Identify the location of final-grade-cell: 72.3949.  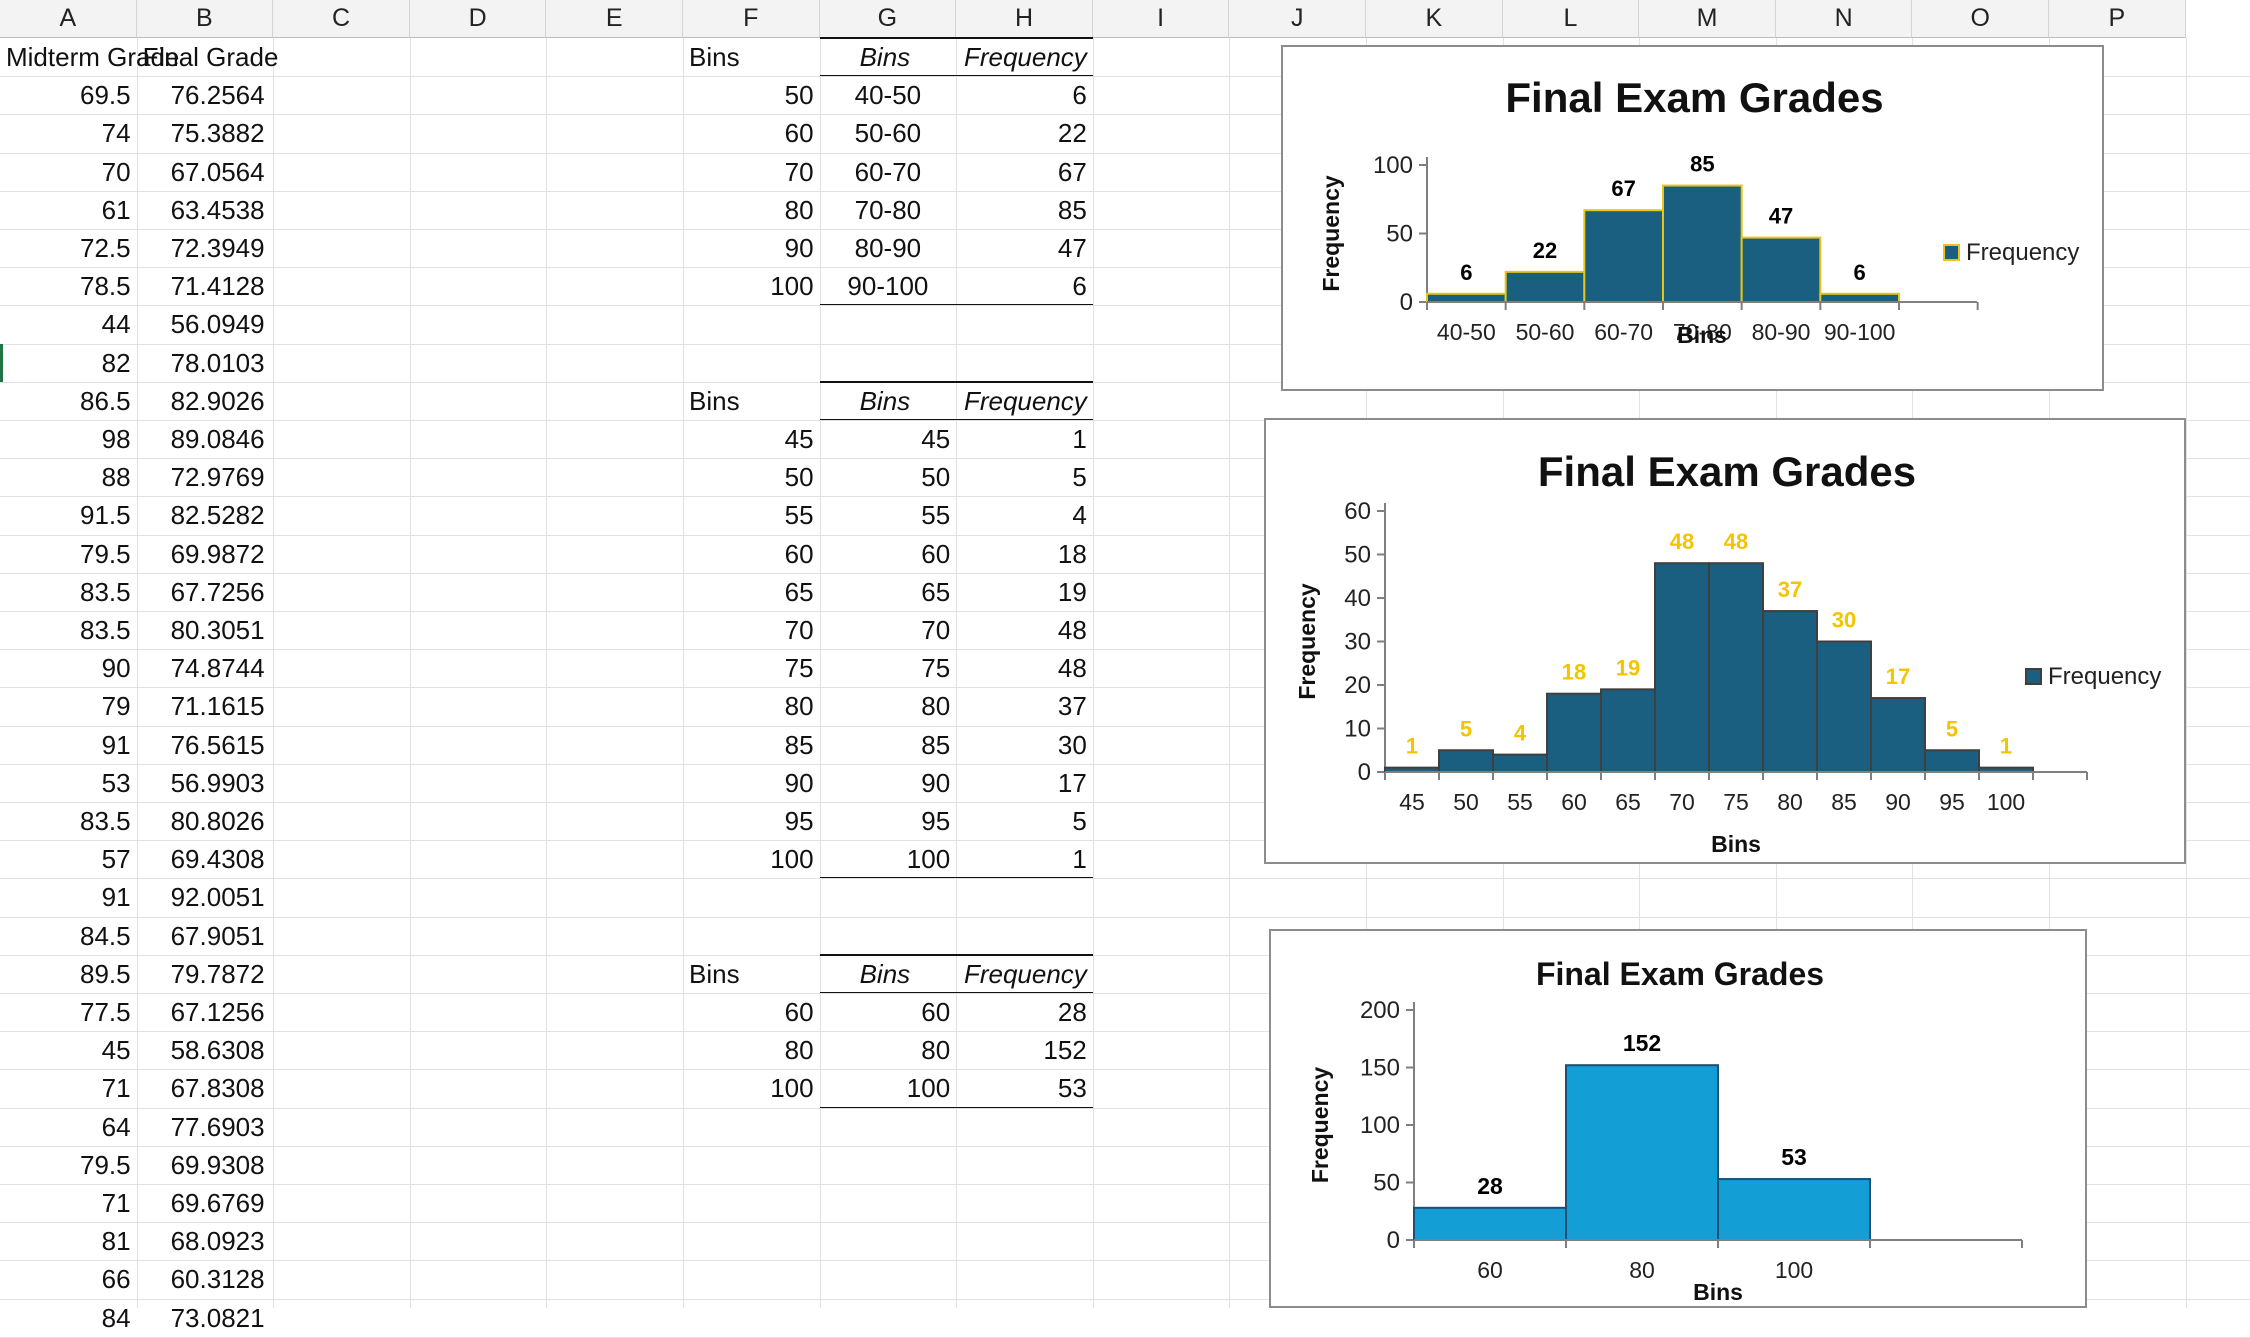
(217, 248).